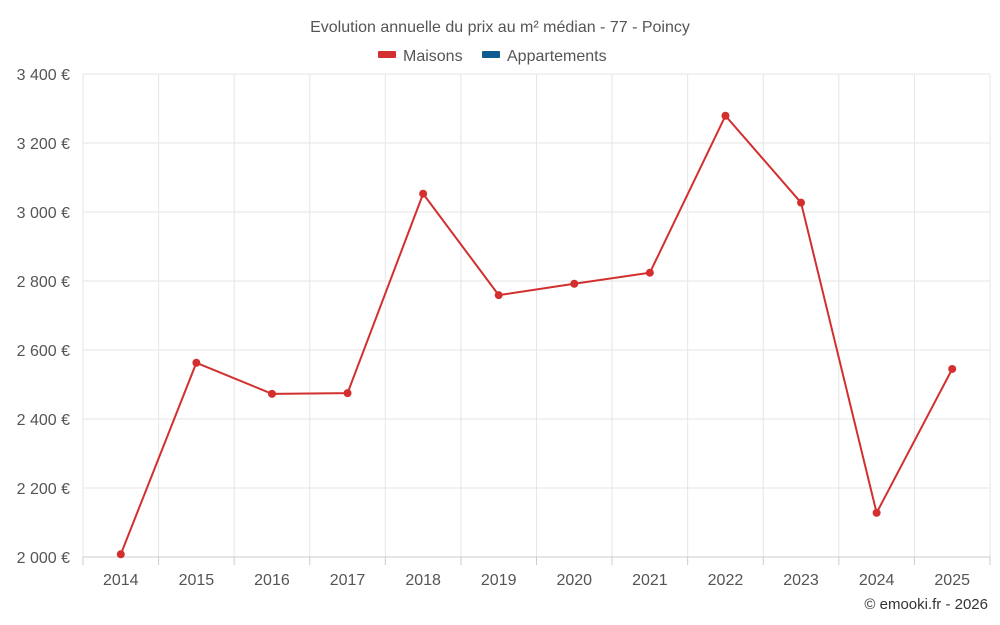 The image size is (1000, 625). I want to click on legend-swatch-appartements, so click(491, 54).